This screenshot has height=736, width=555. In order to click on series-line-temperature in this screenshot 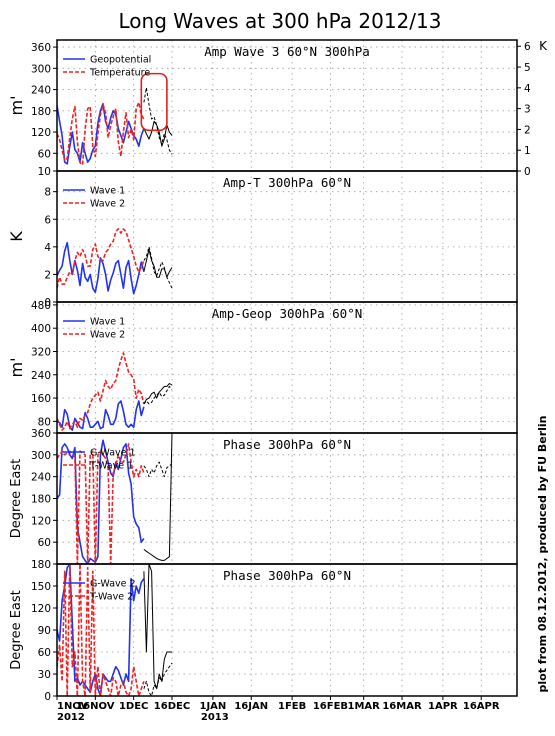, I will do `click(101, 133)`.